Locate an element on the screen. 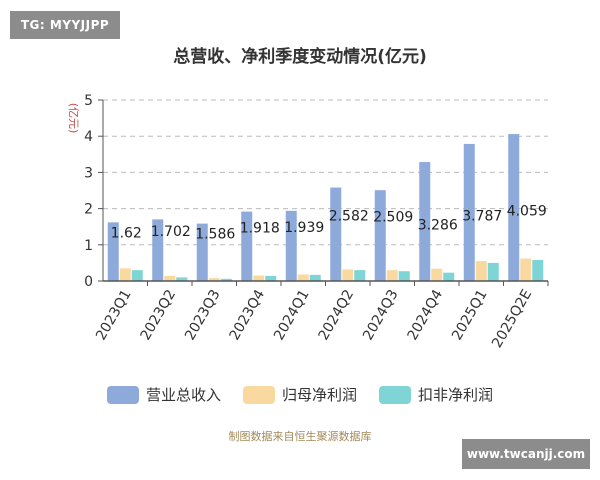 Image resolution: width=600 pixels, height=480 pixels. y-tick-label: 2 is located at coordinates (88, 210).